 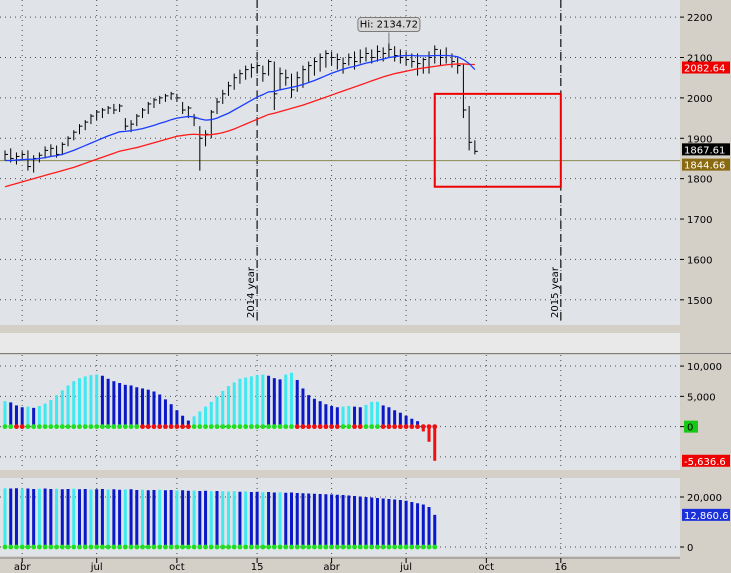 What do you see at coordinates (340, 343) in the screenshot?
I see `separator-bar` at bounding box center [340, 343].